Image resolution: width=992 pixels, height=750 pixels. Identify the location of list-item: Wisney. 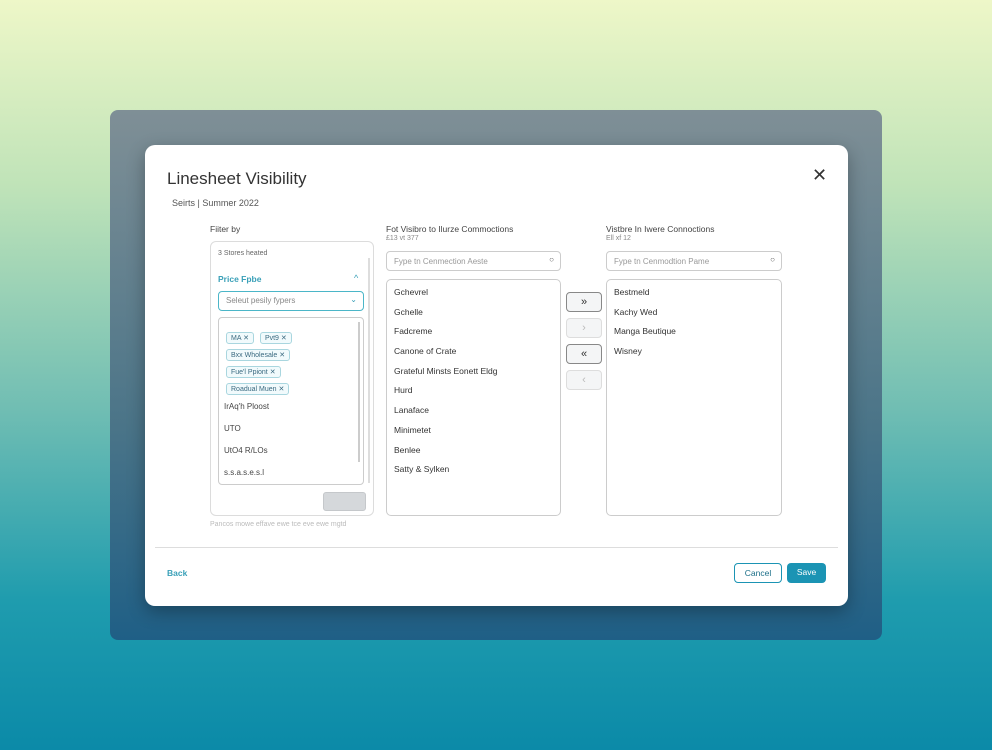
(628, 351).